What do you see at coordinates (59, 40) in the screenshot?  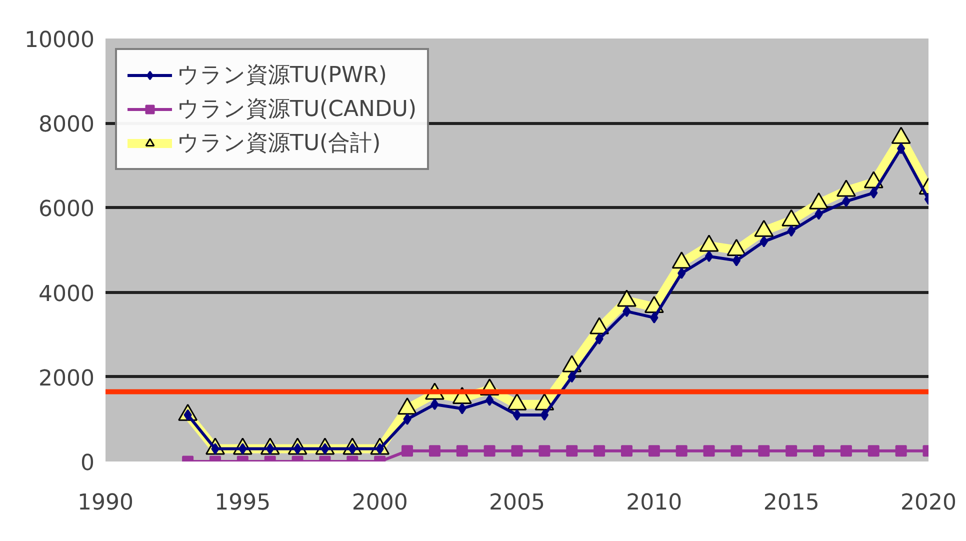 I see `y-tick-label: 10000` at bounding box center [59, 40].